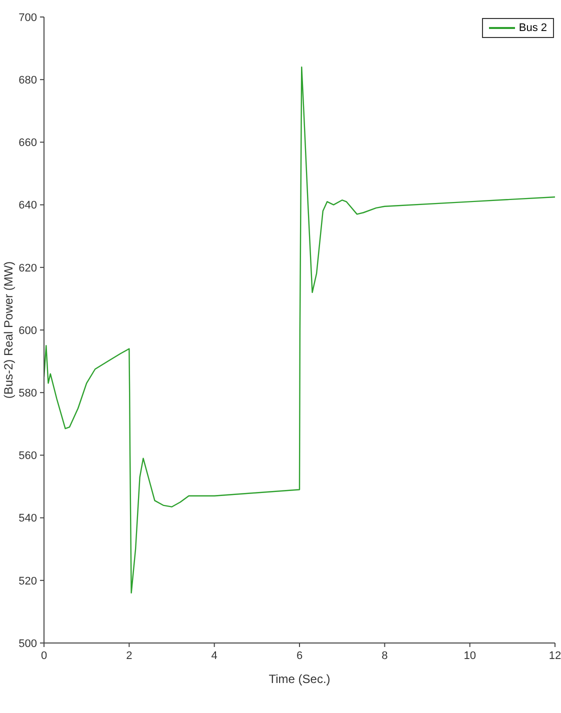 This screenshot has height=713, width=561. Describe the element at coordinates (27, 456) in the screenshot. I see `y-tick-label: 560` at that location.